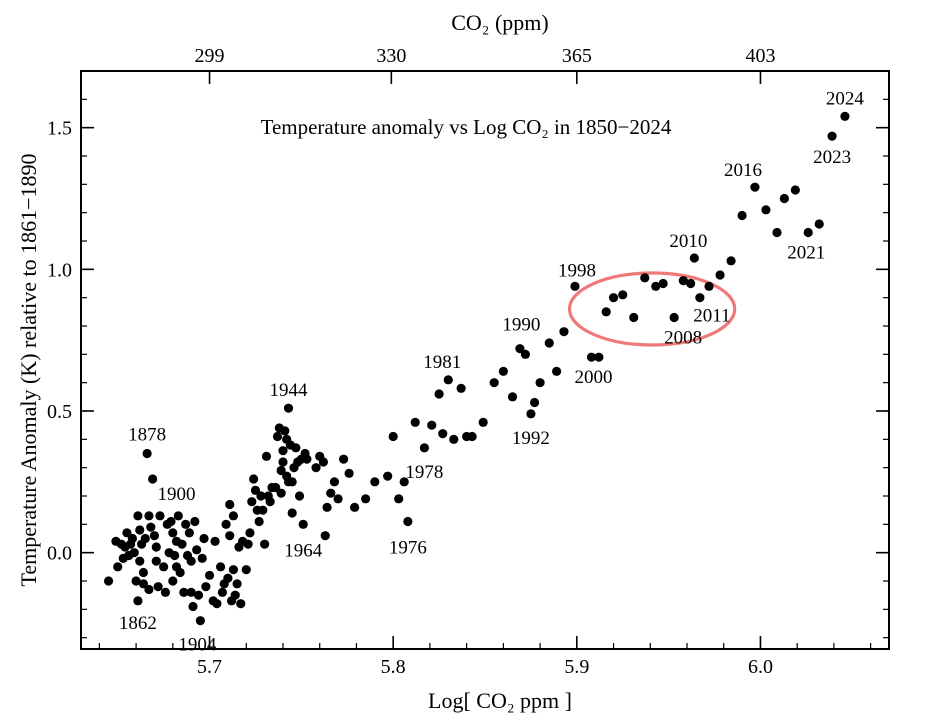 The height and width of the screenshot is (720, 936). Describe the element at coordinates (594, 377) in the screenshot. I see `year-annotation: 2000` at that location.